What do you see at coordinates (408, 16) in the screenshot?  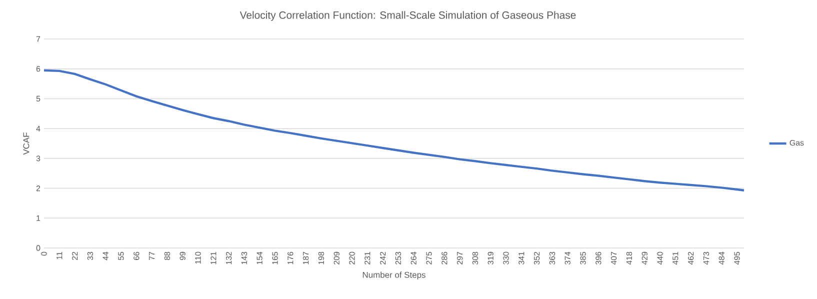 I see `chart-title: Velocity Correlation Function: Small-Scale Simulation of Gaseous Phase` at bounding box center [408, 16].